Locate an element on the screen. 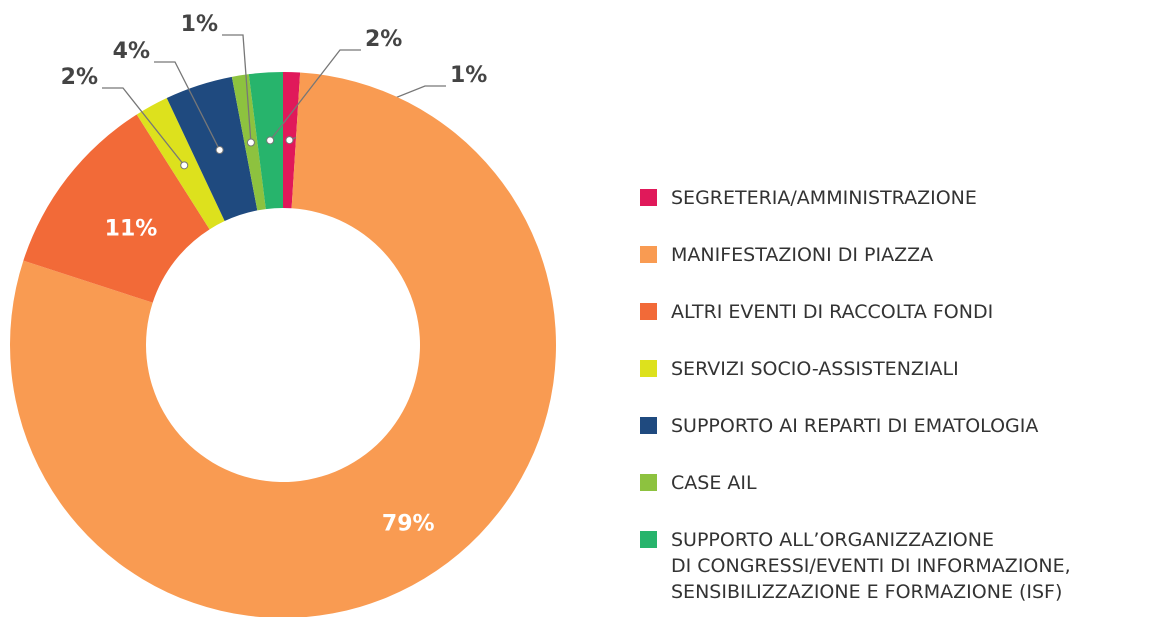 The width and height of the screenshot is (1174, 636). data-label: 4% is located at coordinates (131, 51).